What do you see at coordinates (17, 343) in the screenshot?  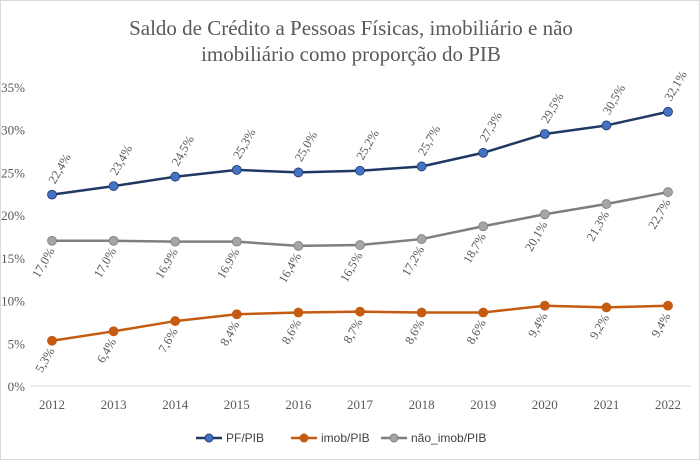 I see `y-tick-label: 5%` at bounding box center [17, 343].